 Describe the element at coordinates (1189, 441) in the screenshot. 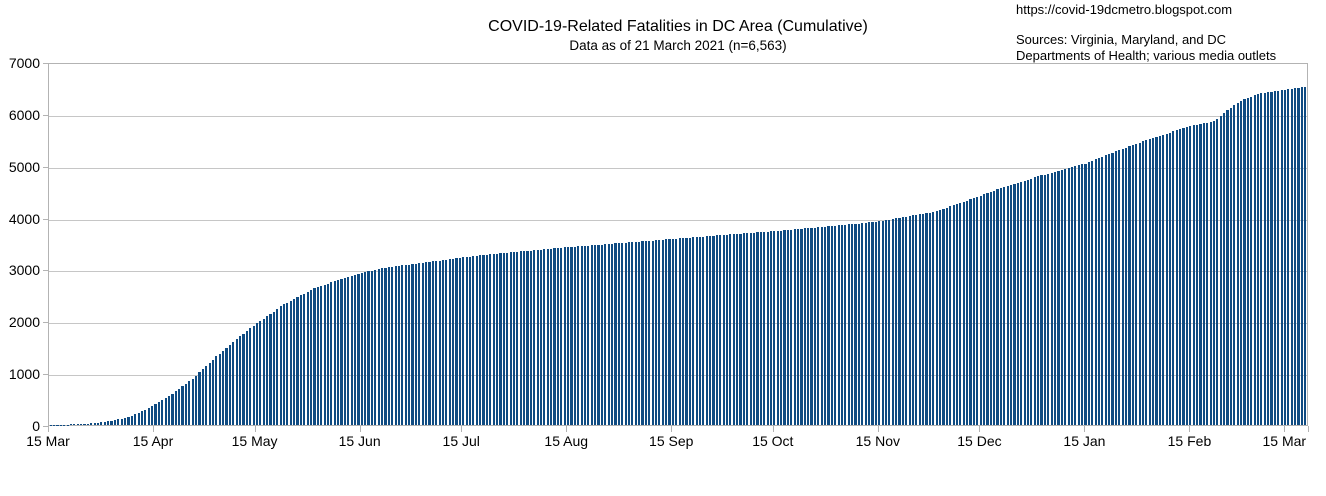

I see `x-axis-label: 15 Feb` at that location.